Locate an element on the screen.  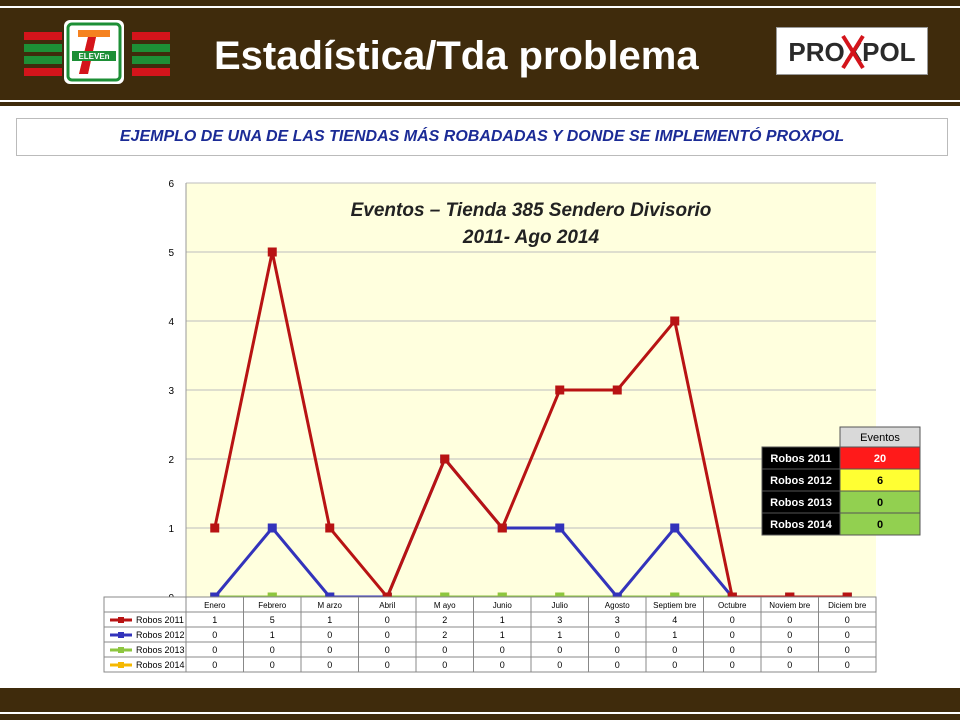
legend-label: Robos 2013 is located at coordinates (160, 650).